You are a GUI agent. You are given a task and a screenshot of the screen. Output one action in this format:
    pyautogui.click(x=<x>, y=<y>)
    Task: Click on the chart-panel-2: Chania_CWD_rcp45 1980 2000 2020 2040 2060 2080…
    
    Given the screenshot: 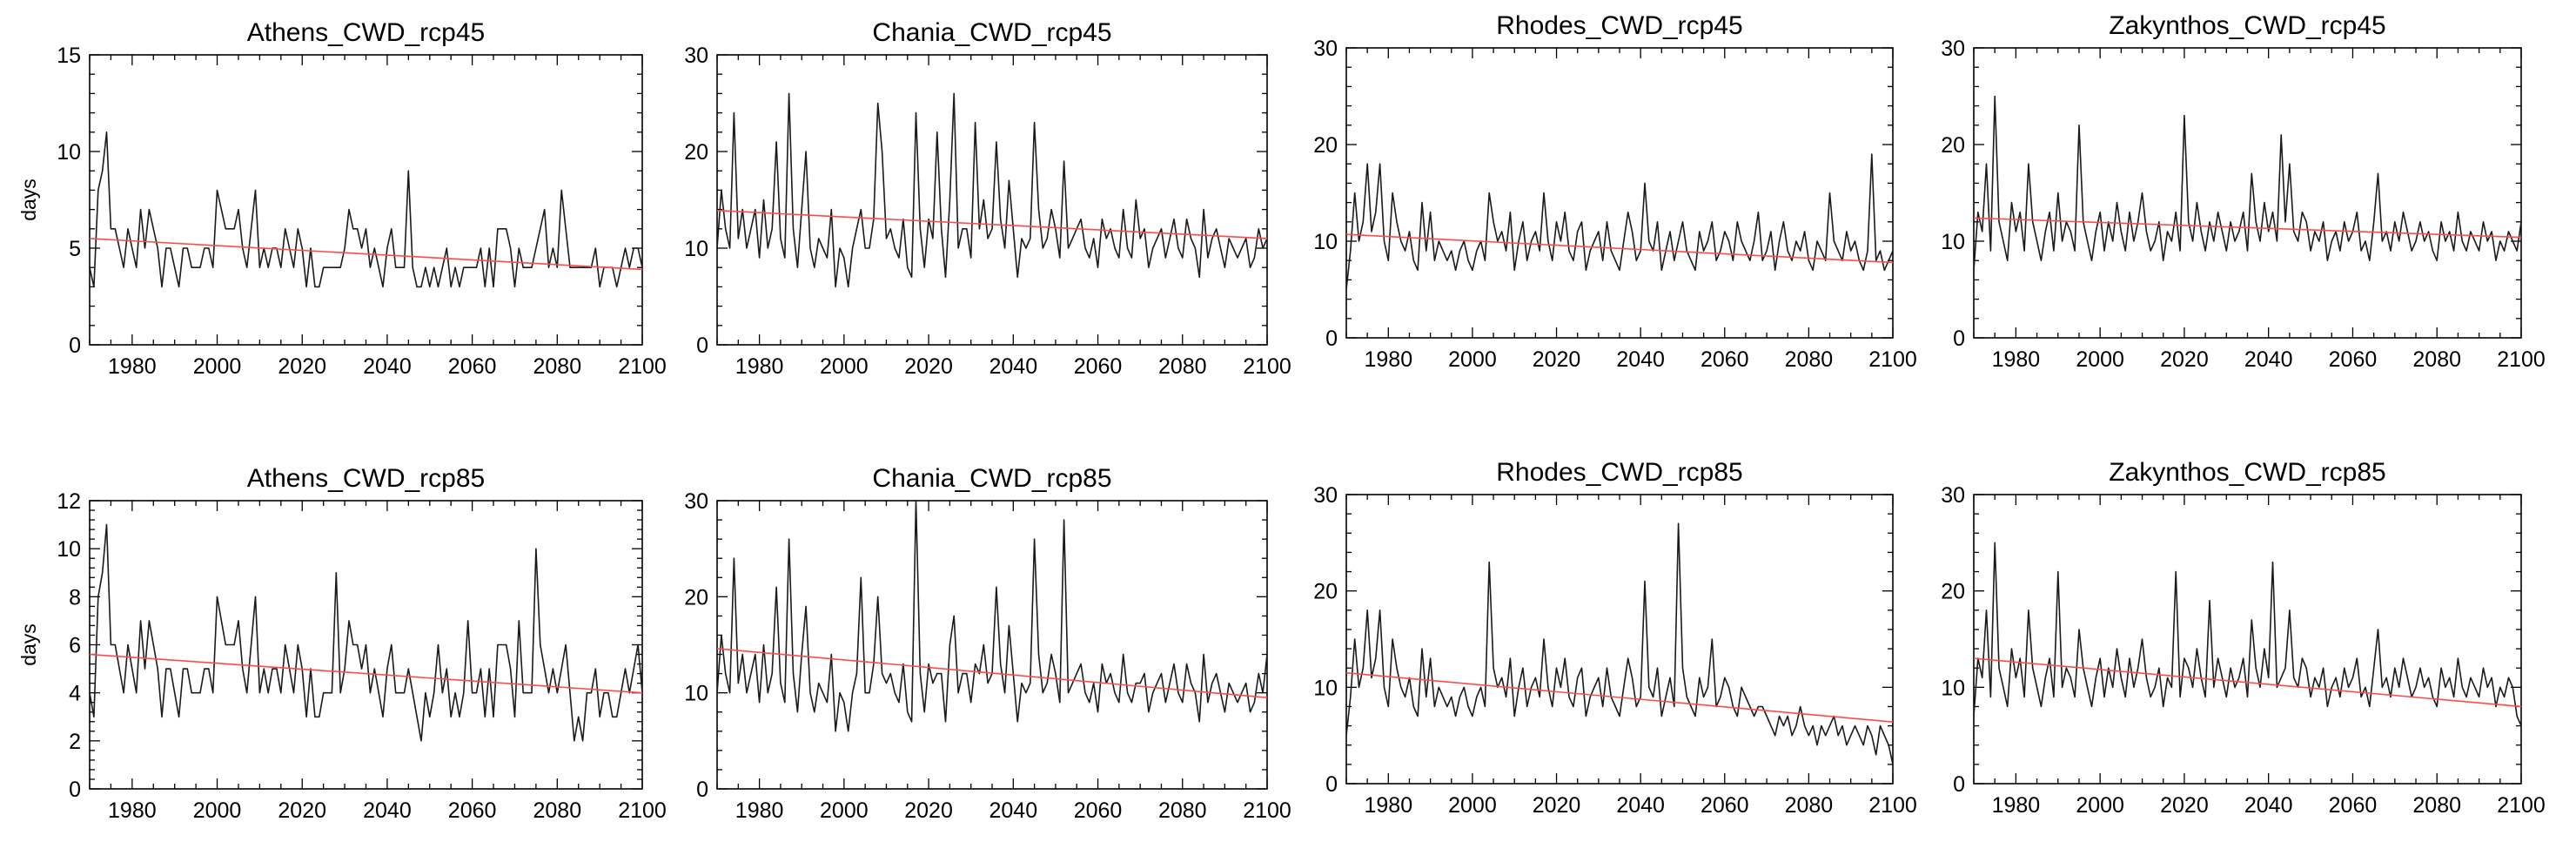 What is the action you would take?
    pyautogui.click(x=987, y=198)
    